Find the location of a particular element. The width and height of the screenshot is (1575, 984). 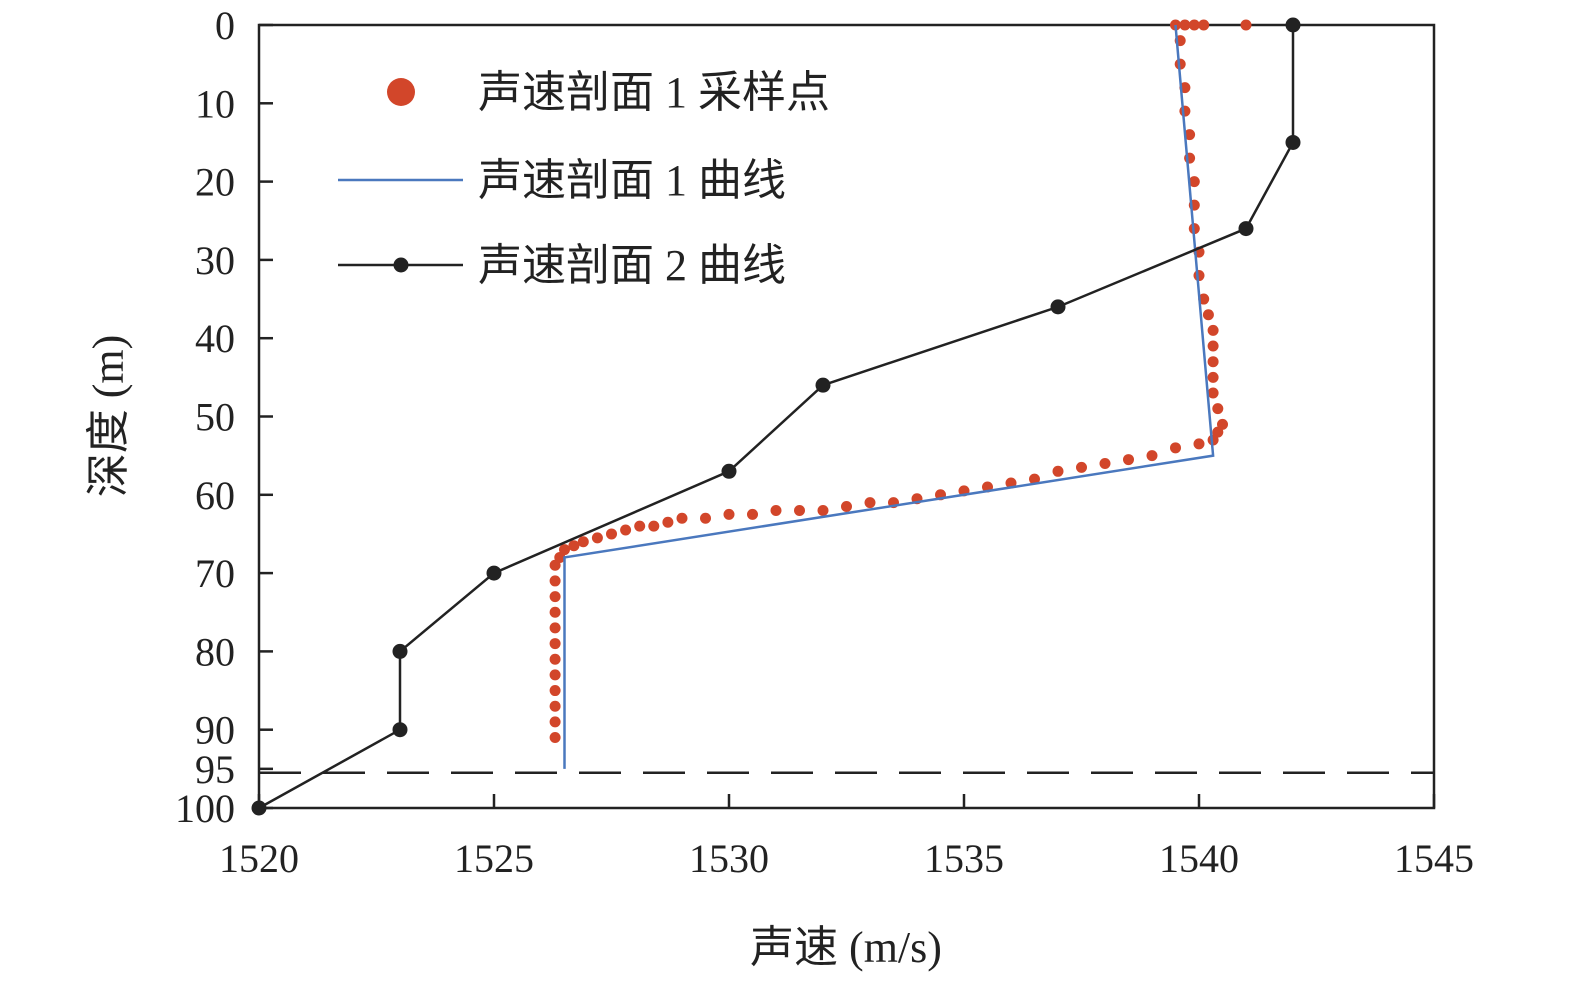

legend-marker-dot is located at coordinates (401, 265).